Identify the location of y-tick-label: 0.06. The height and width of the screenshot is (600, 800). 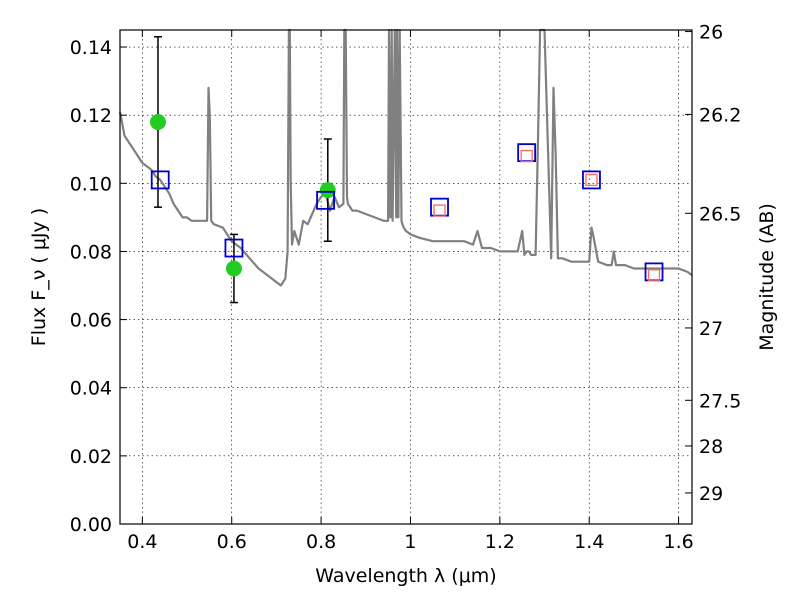
(91, 321).